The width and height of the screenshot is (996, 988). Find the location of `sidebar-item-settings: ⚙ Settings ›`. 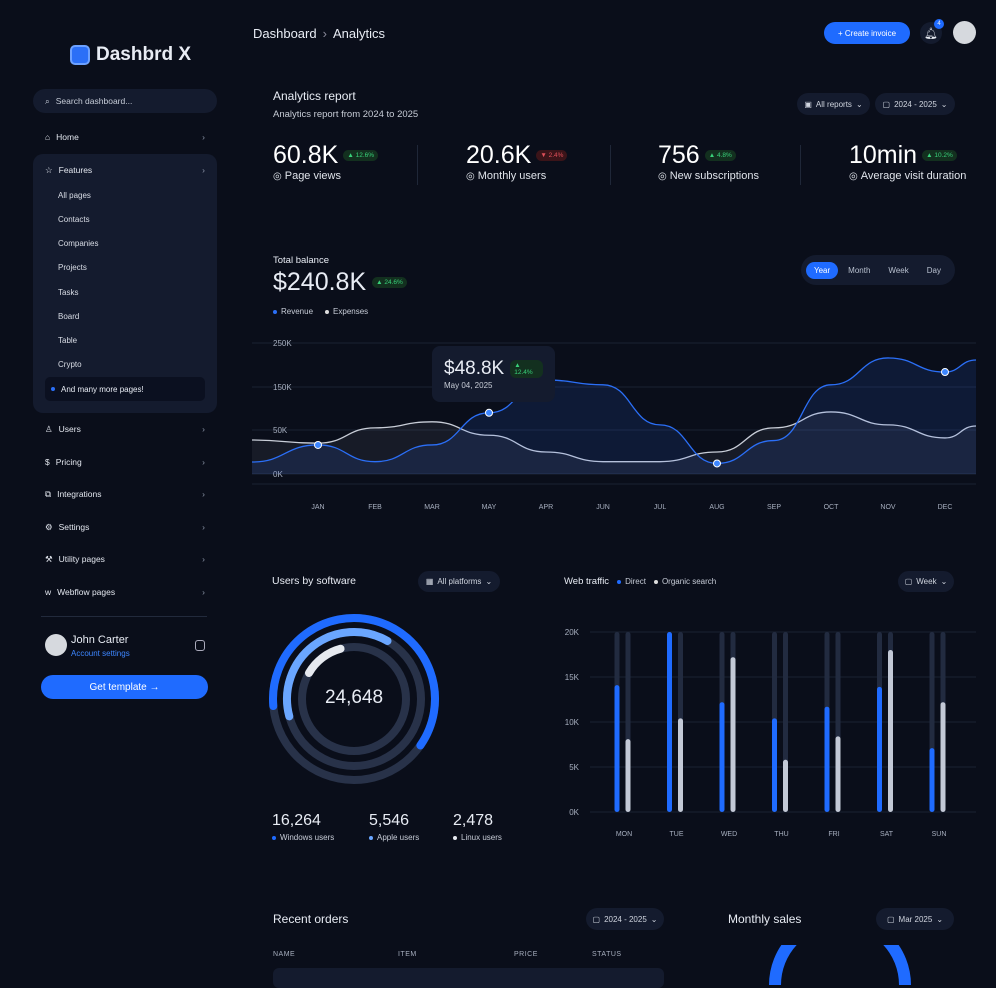

sidebar-item-settings: ⚙ Settings › is located at coordinates (125, 527).